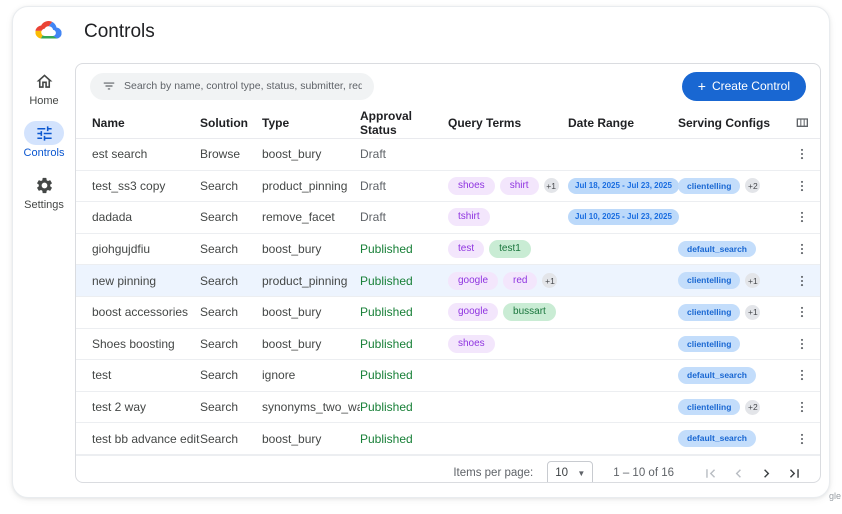  I want to click on first-page-button, so click(710, 471).